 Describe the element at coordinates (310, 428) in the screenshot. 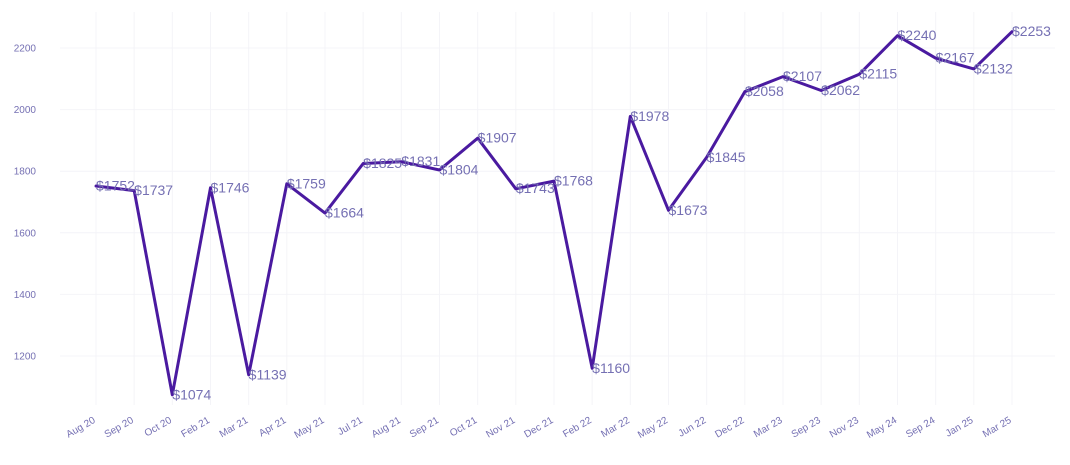

I see `x-tick-label: May 21` at that location.